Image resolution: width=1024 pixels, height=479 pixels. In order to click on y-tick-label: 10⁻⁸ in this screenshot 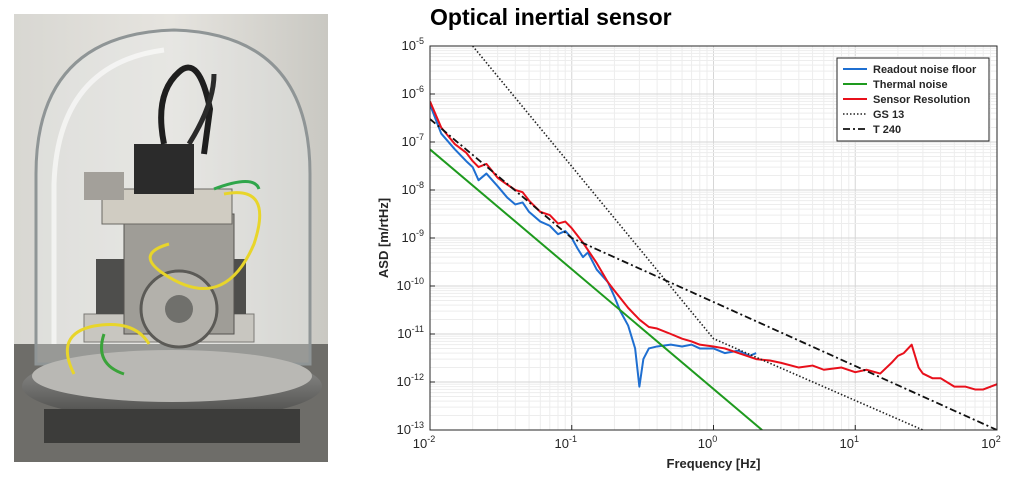, I will do `click(413, 188)`.